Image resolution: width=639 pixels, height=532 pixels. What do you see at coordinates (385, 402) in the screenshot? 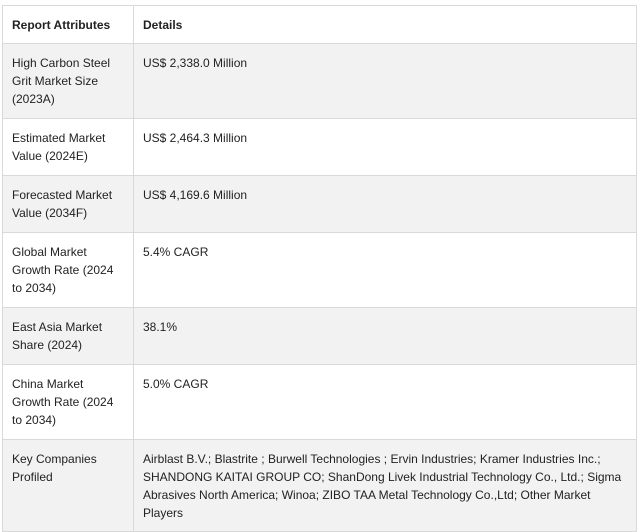
I see `row-detail: 5.0% CAGR` at bounding box center [385, 402].